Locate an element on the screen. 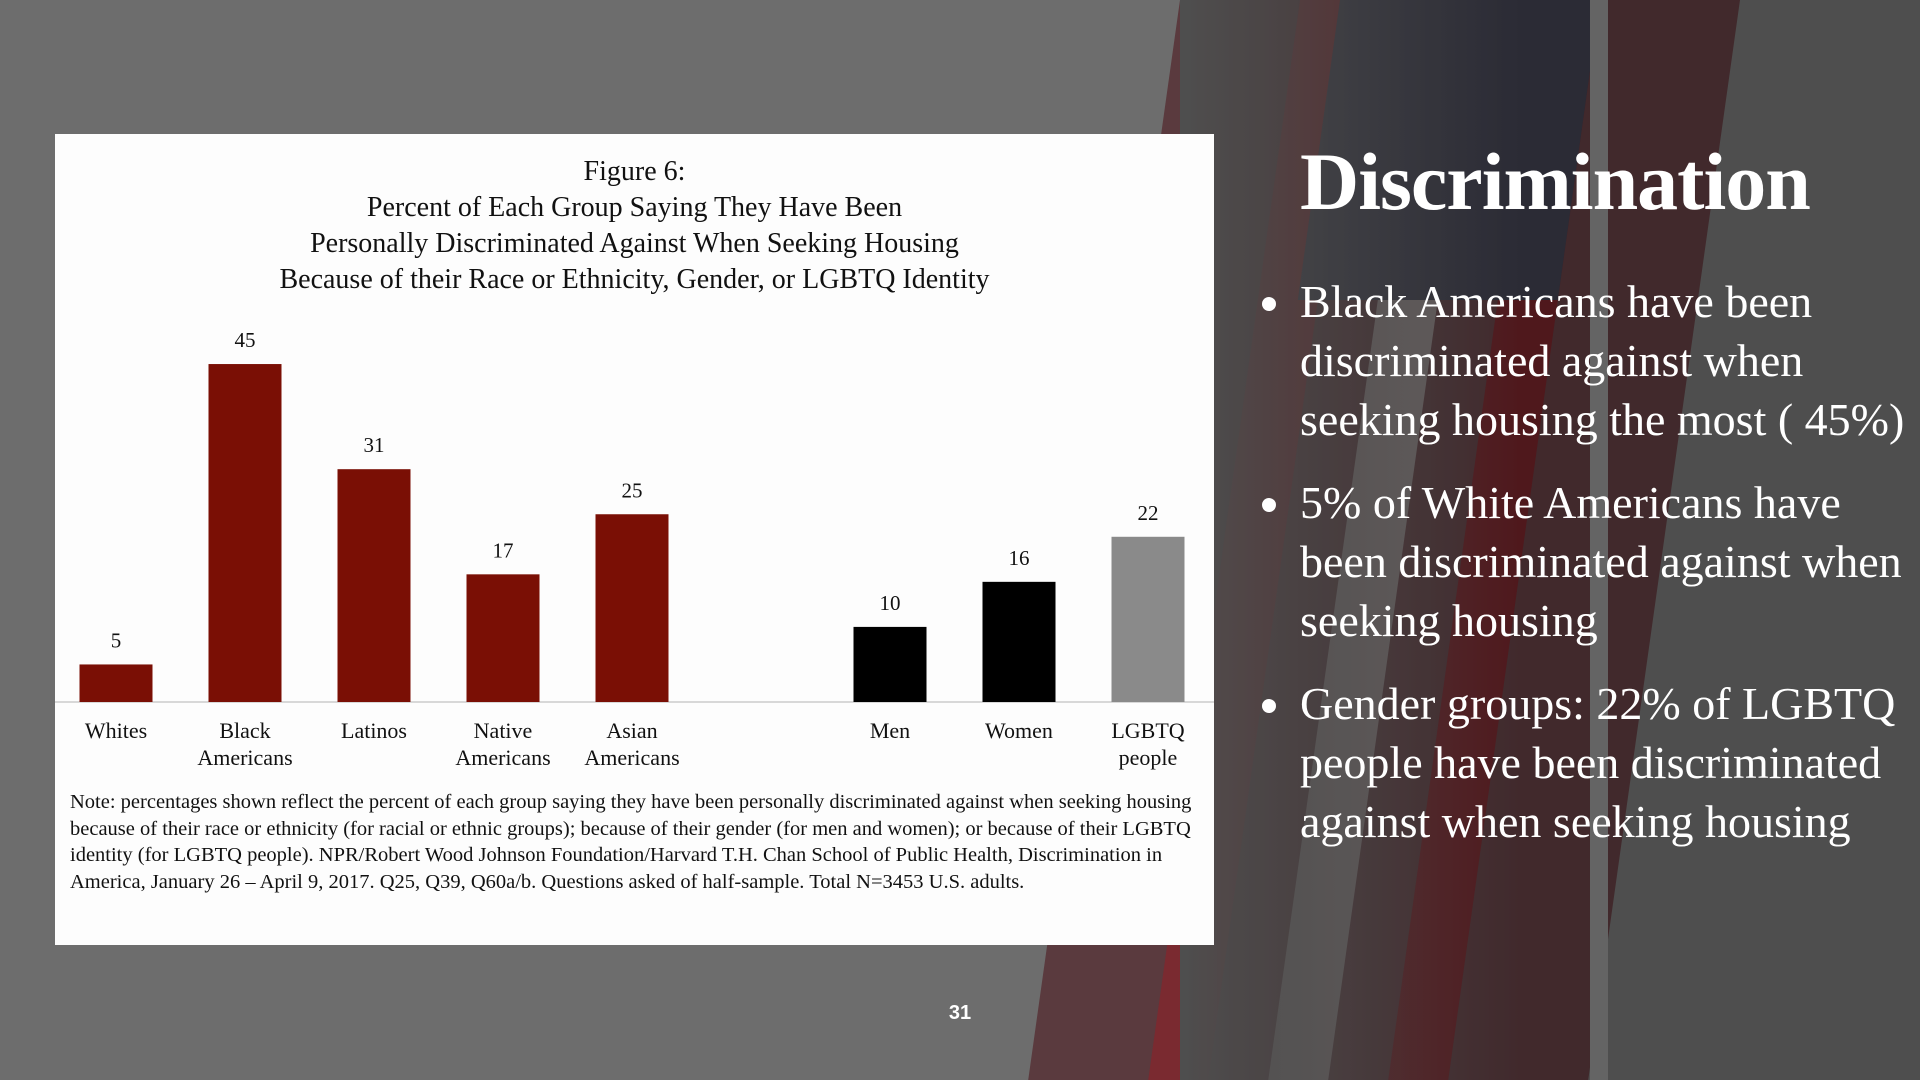 The width and height of the screenshot is (1920, 1080). value-label: 5 is located at coordinates (116, 640).